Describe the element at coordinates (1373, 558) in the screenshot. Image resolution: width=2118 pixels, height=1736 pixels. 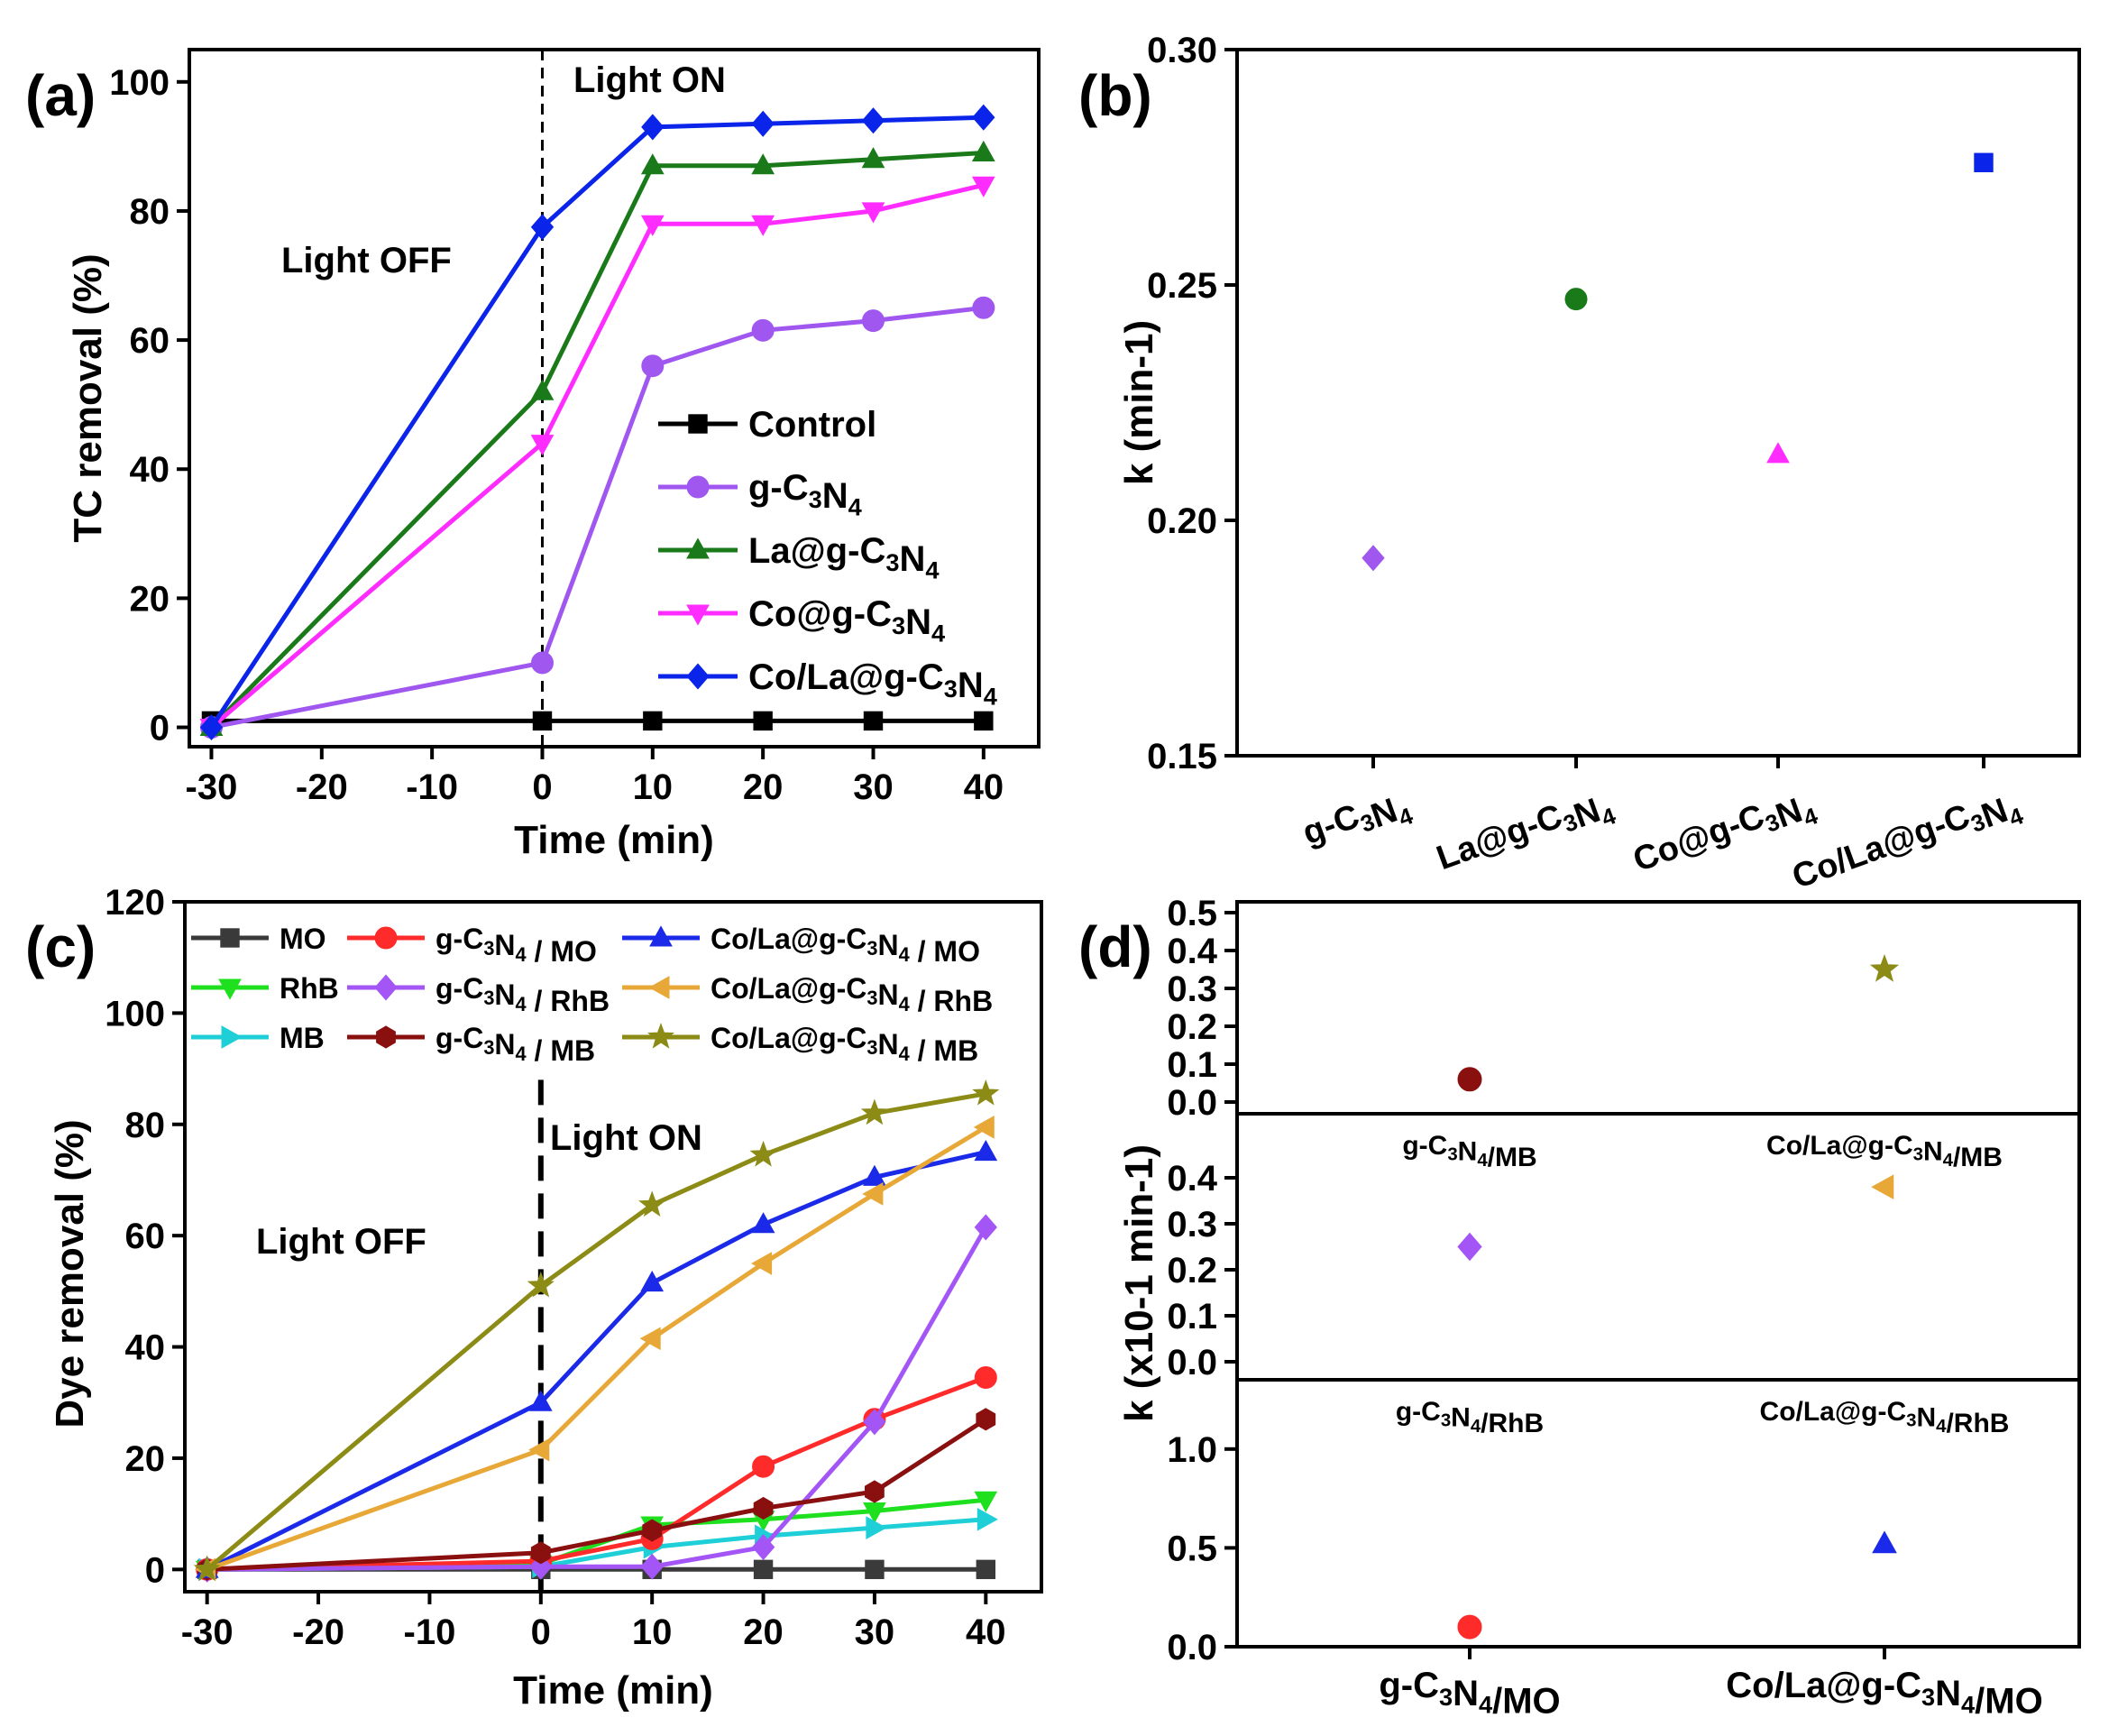
I see `point-g-c3n4` at that location.